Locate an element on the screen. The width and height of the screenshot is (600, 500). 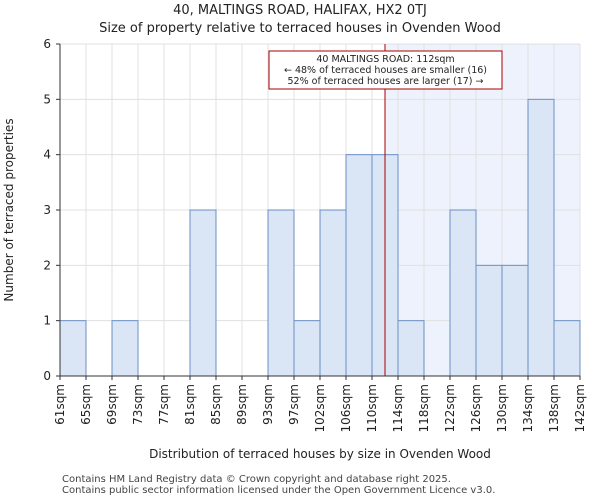
x-tick-label: 126sqm is located at coordinates (476, 408).